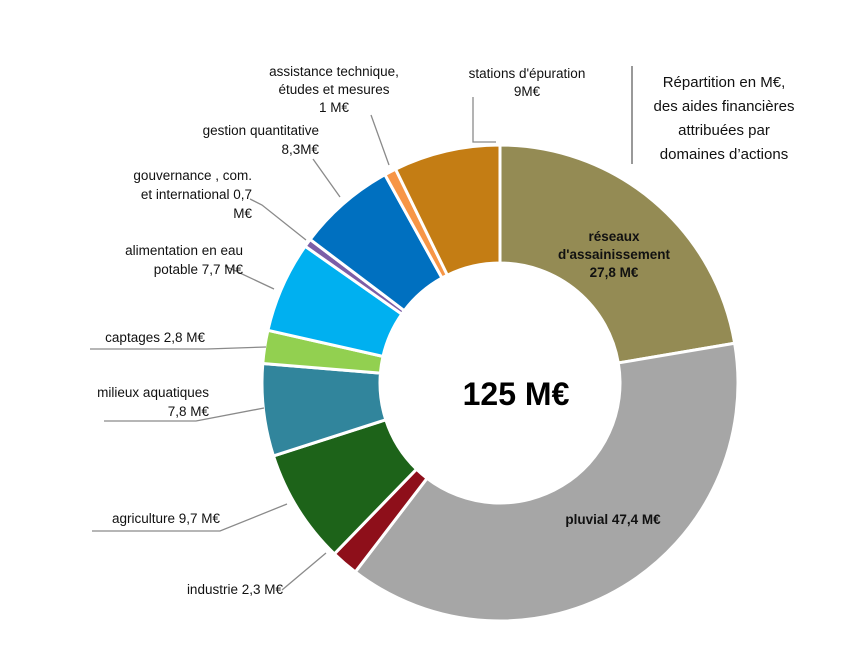 The height and width of the screenshot is (653, 847). I want to click on slice-label-line: 27,8 M€, so click(614, 272).